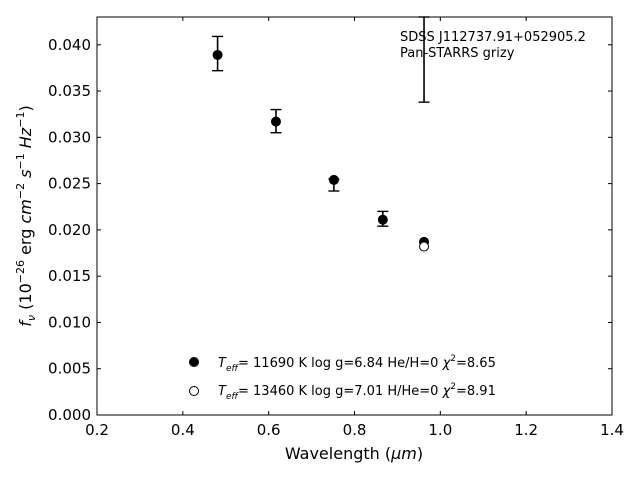 The image size is (640, 480). What do you see at coordinates (26, 215) in the screenshot?
I see `y-axis-label: fν (10−26 erg cm−2 s−1 Hz−1)` at bounding box center [26, 215].